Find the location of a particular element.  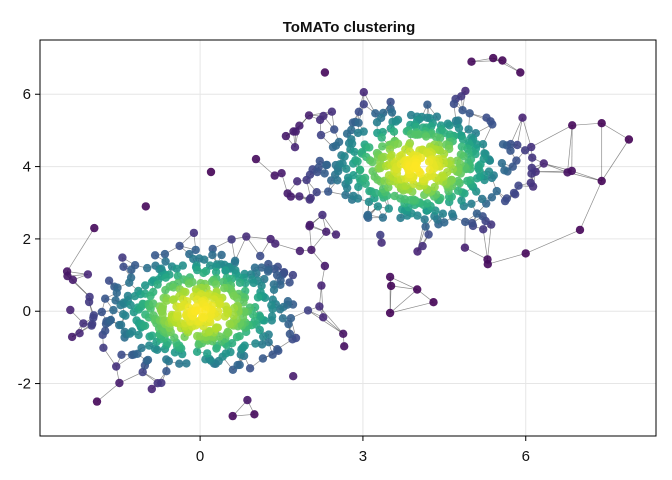

x-tick-label: 6 is located at coordinates (526, 456).